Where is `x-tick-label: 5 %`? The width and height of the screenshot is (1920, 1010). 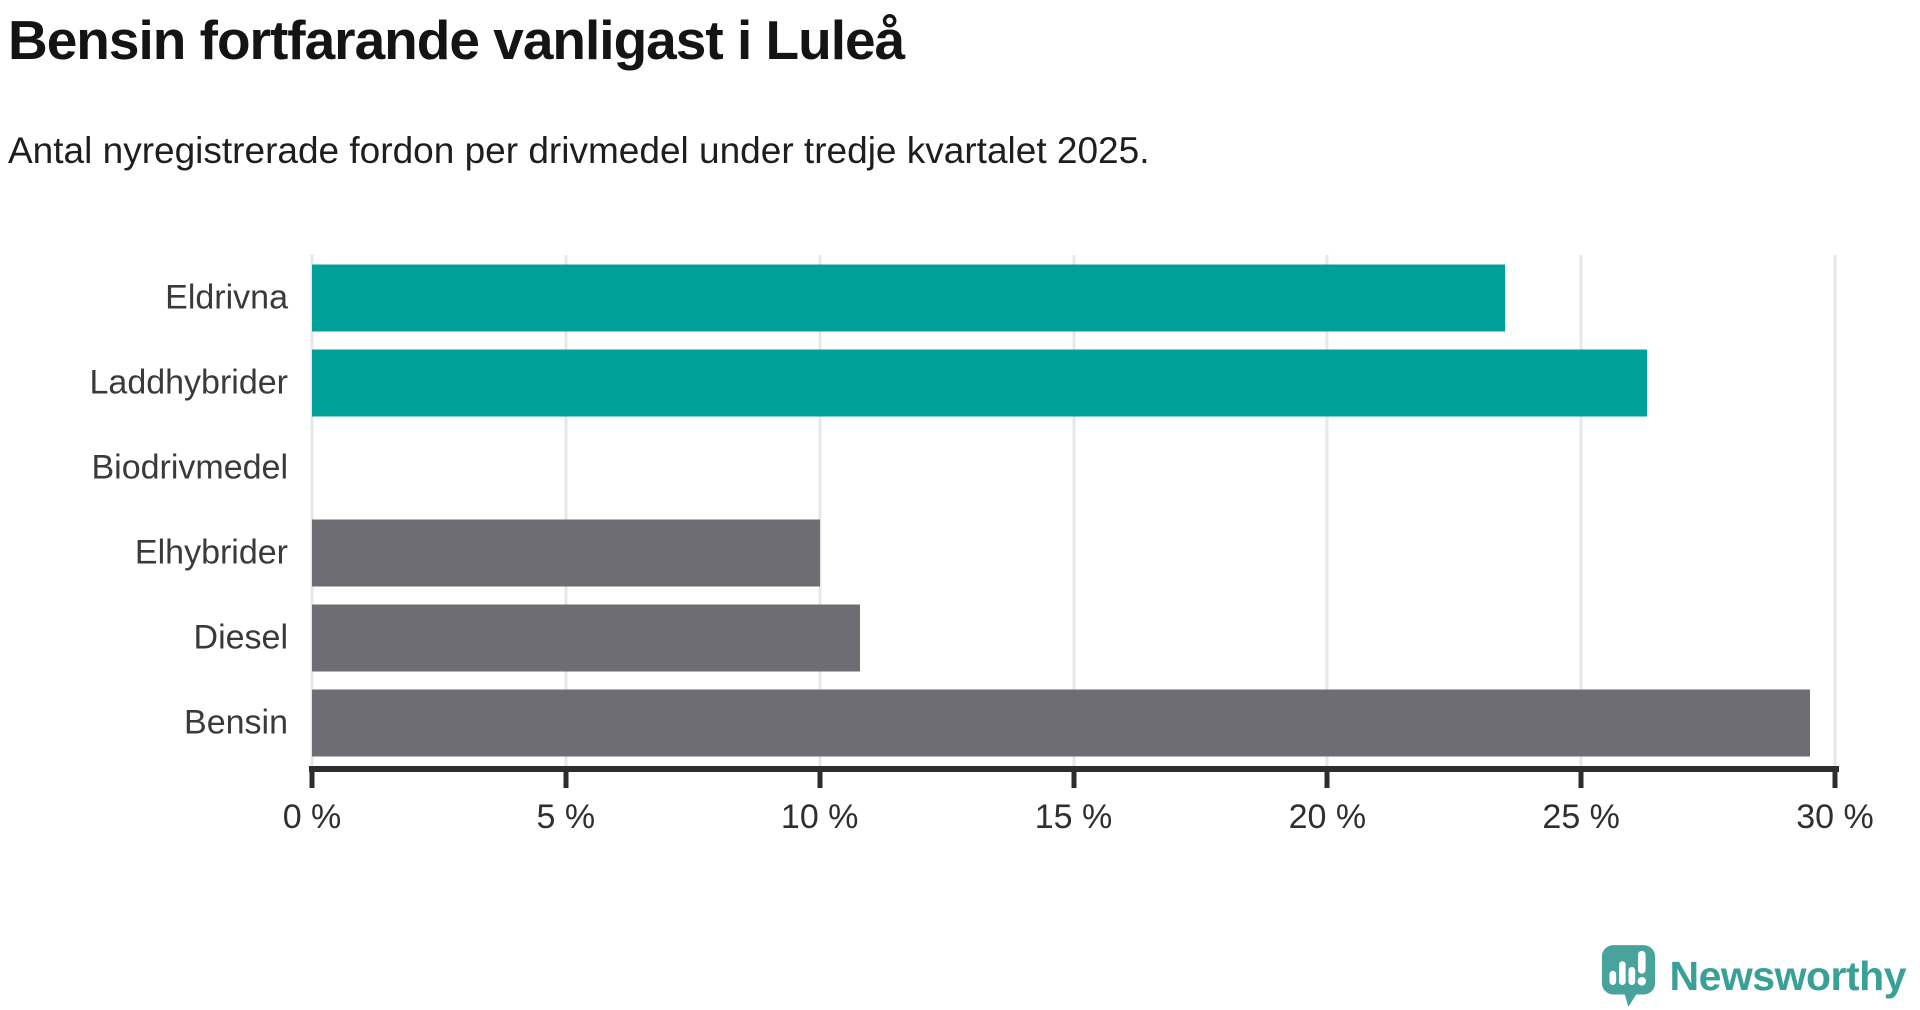
x-tick-label: 5 % is located at coordinates (566, 817).